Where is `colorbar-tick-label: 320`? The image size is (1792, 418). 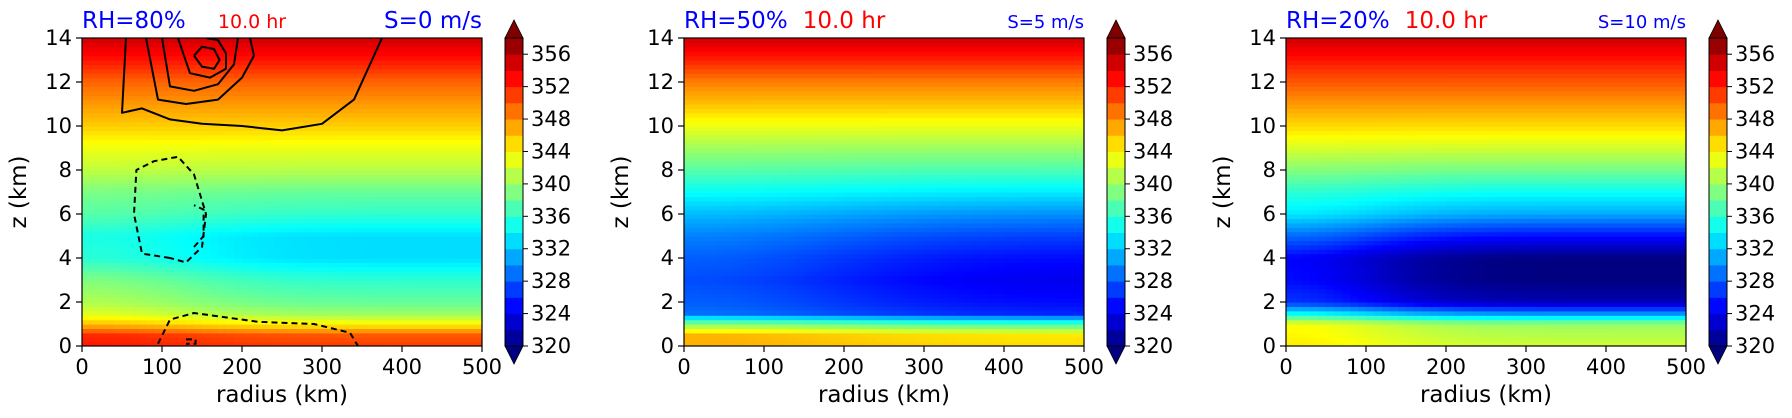
colorbar-tick-label: 320 is located at coordinates (1153, 346).